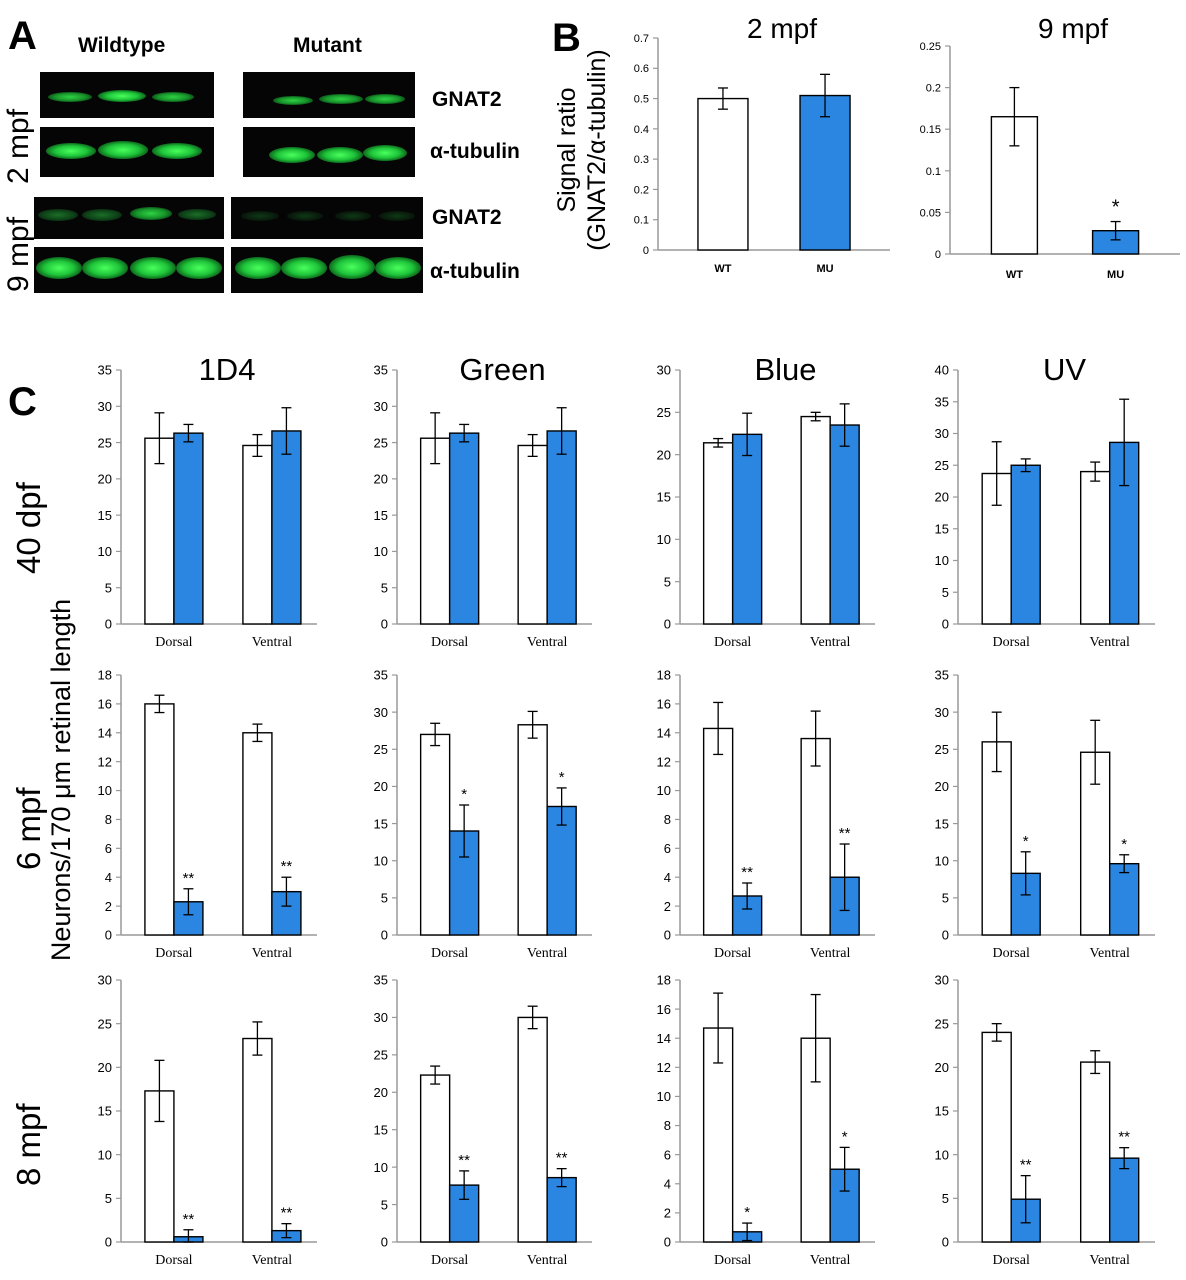 The height and width of the screenshot is (1280, 1186). What do you see at coordinates (722, 269) in the screenshot?
I see `chart-b1-category-label: WT` at bounding box center [722, 269].